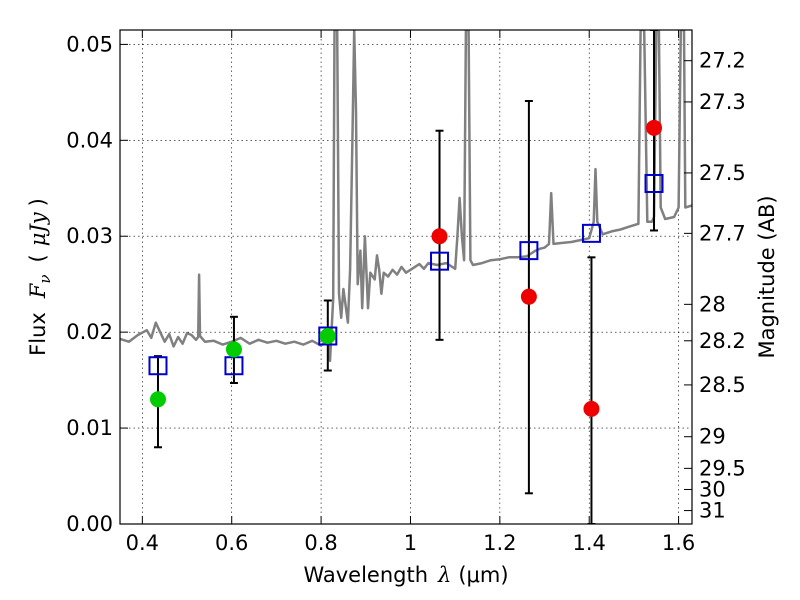 Image resolution: width=800 pixels, height=600 pixels. I want to click on y-tick-label: 0.03, so click(89, 236).